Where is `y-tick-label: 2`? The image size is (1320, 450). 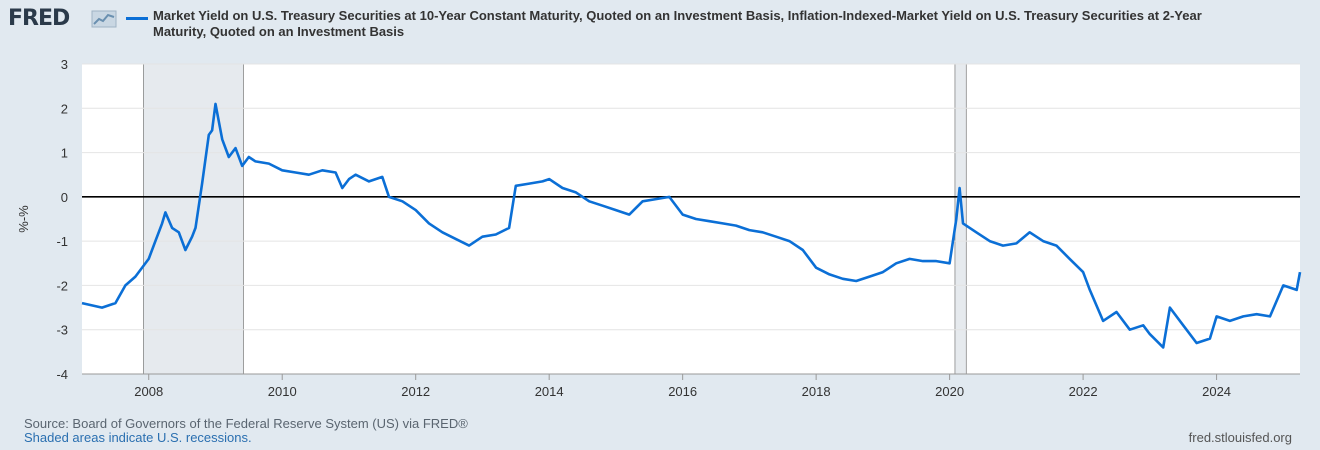 y-tick-label: 2 is located at coordinates (64, 108).